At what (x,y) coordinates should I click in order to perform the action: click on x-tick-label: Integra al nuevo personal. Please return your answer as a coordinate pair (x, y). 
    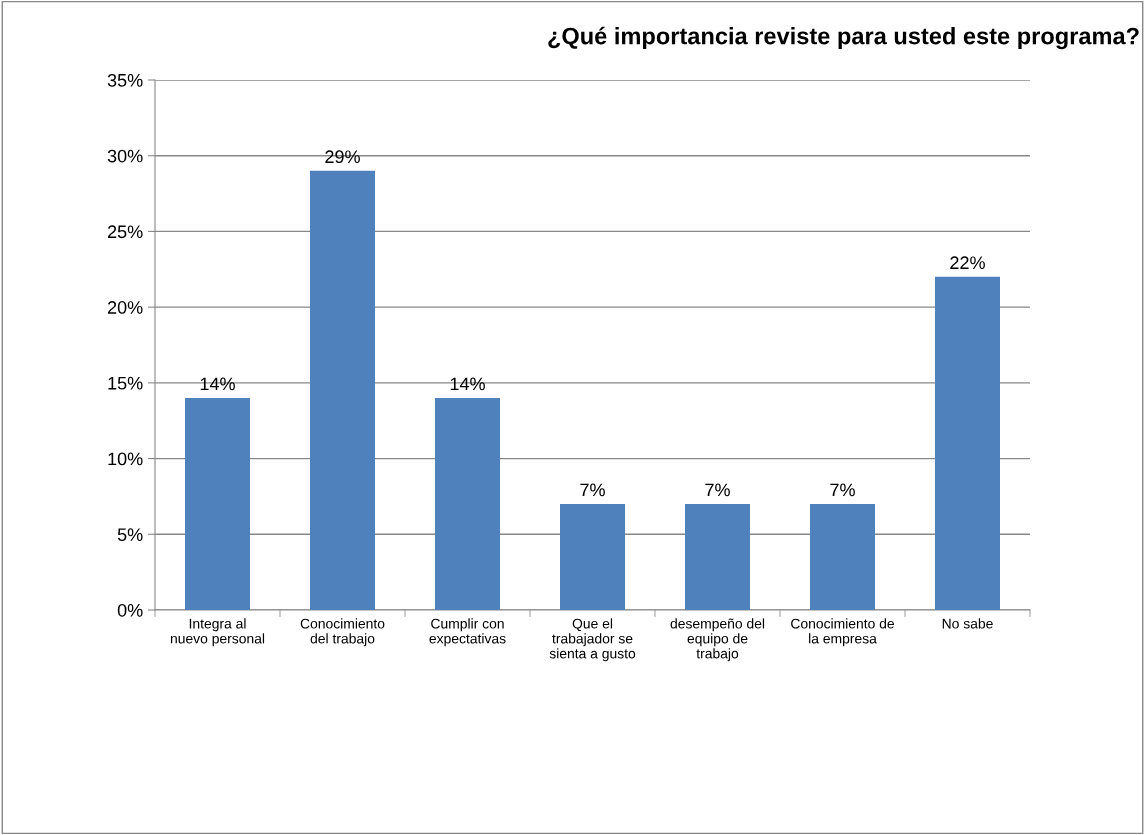
    Looking at the image, I should click on (217, 632).